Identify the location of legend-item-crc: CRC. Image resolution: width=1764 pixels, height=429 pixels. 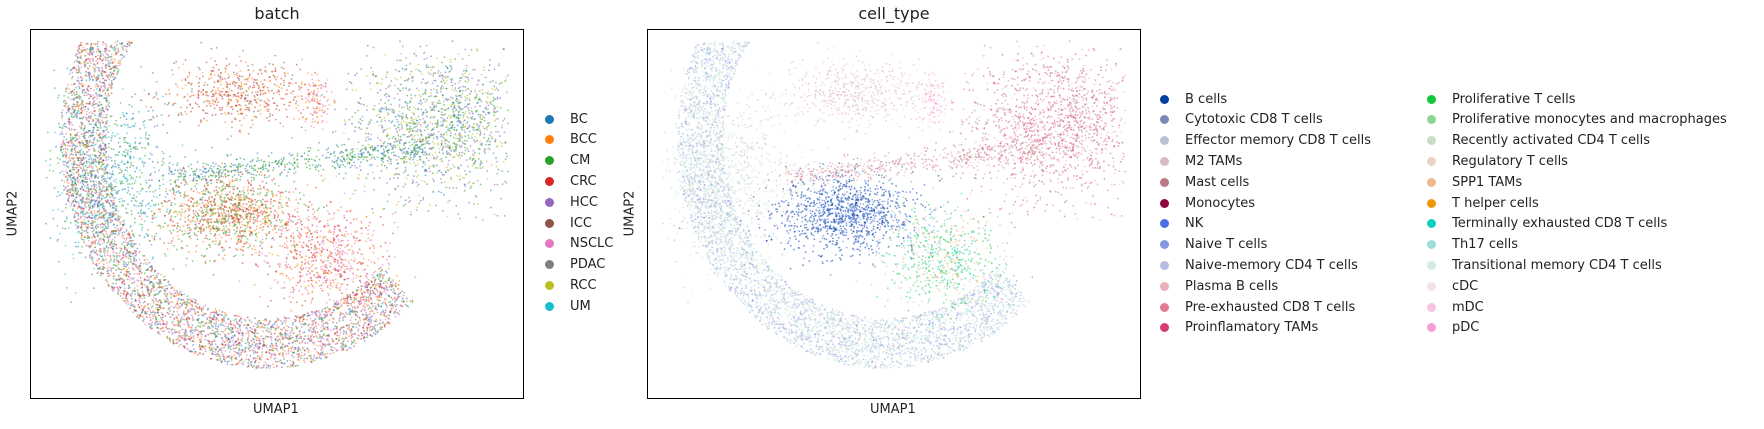
(571, 181).